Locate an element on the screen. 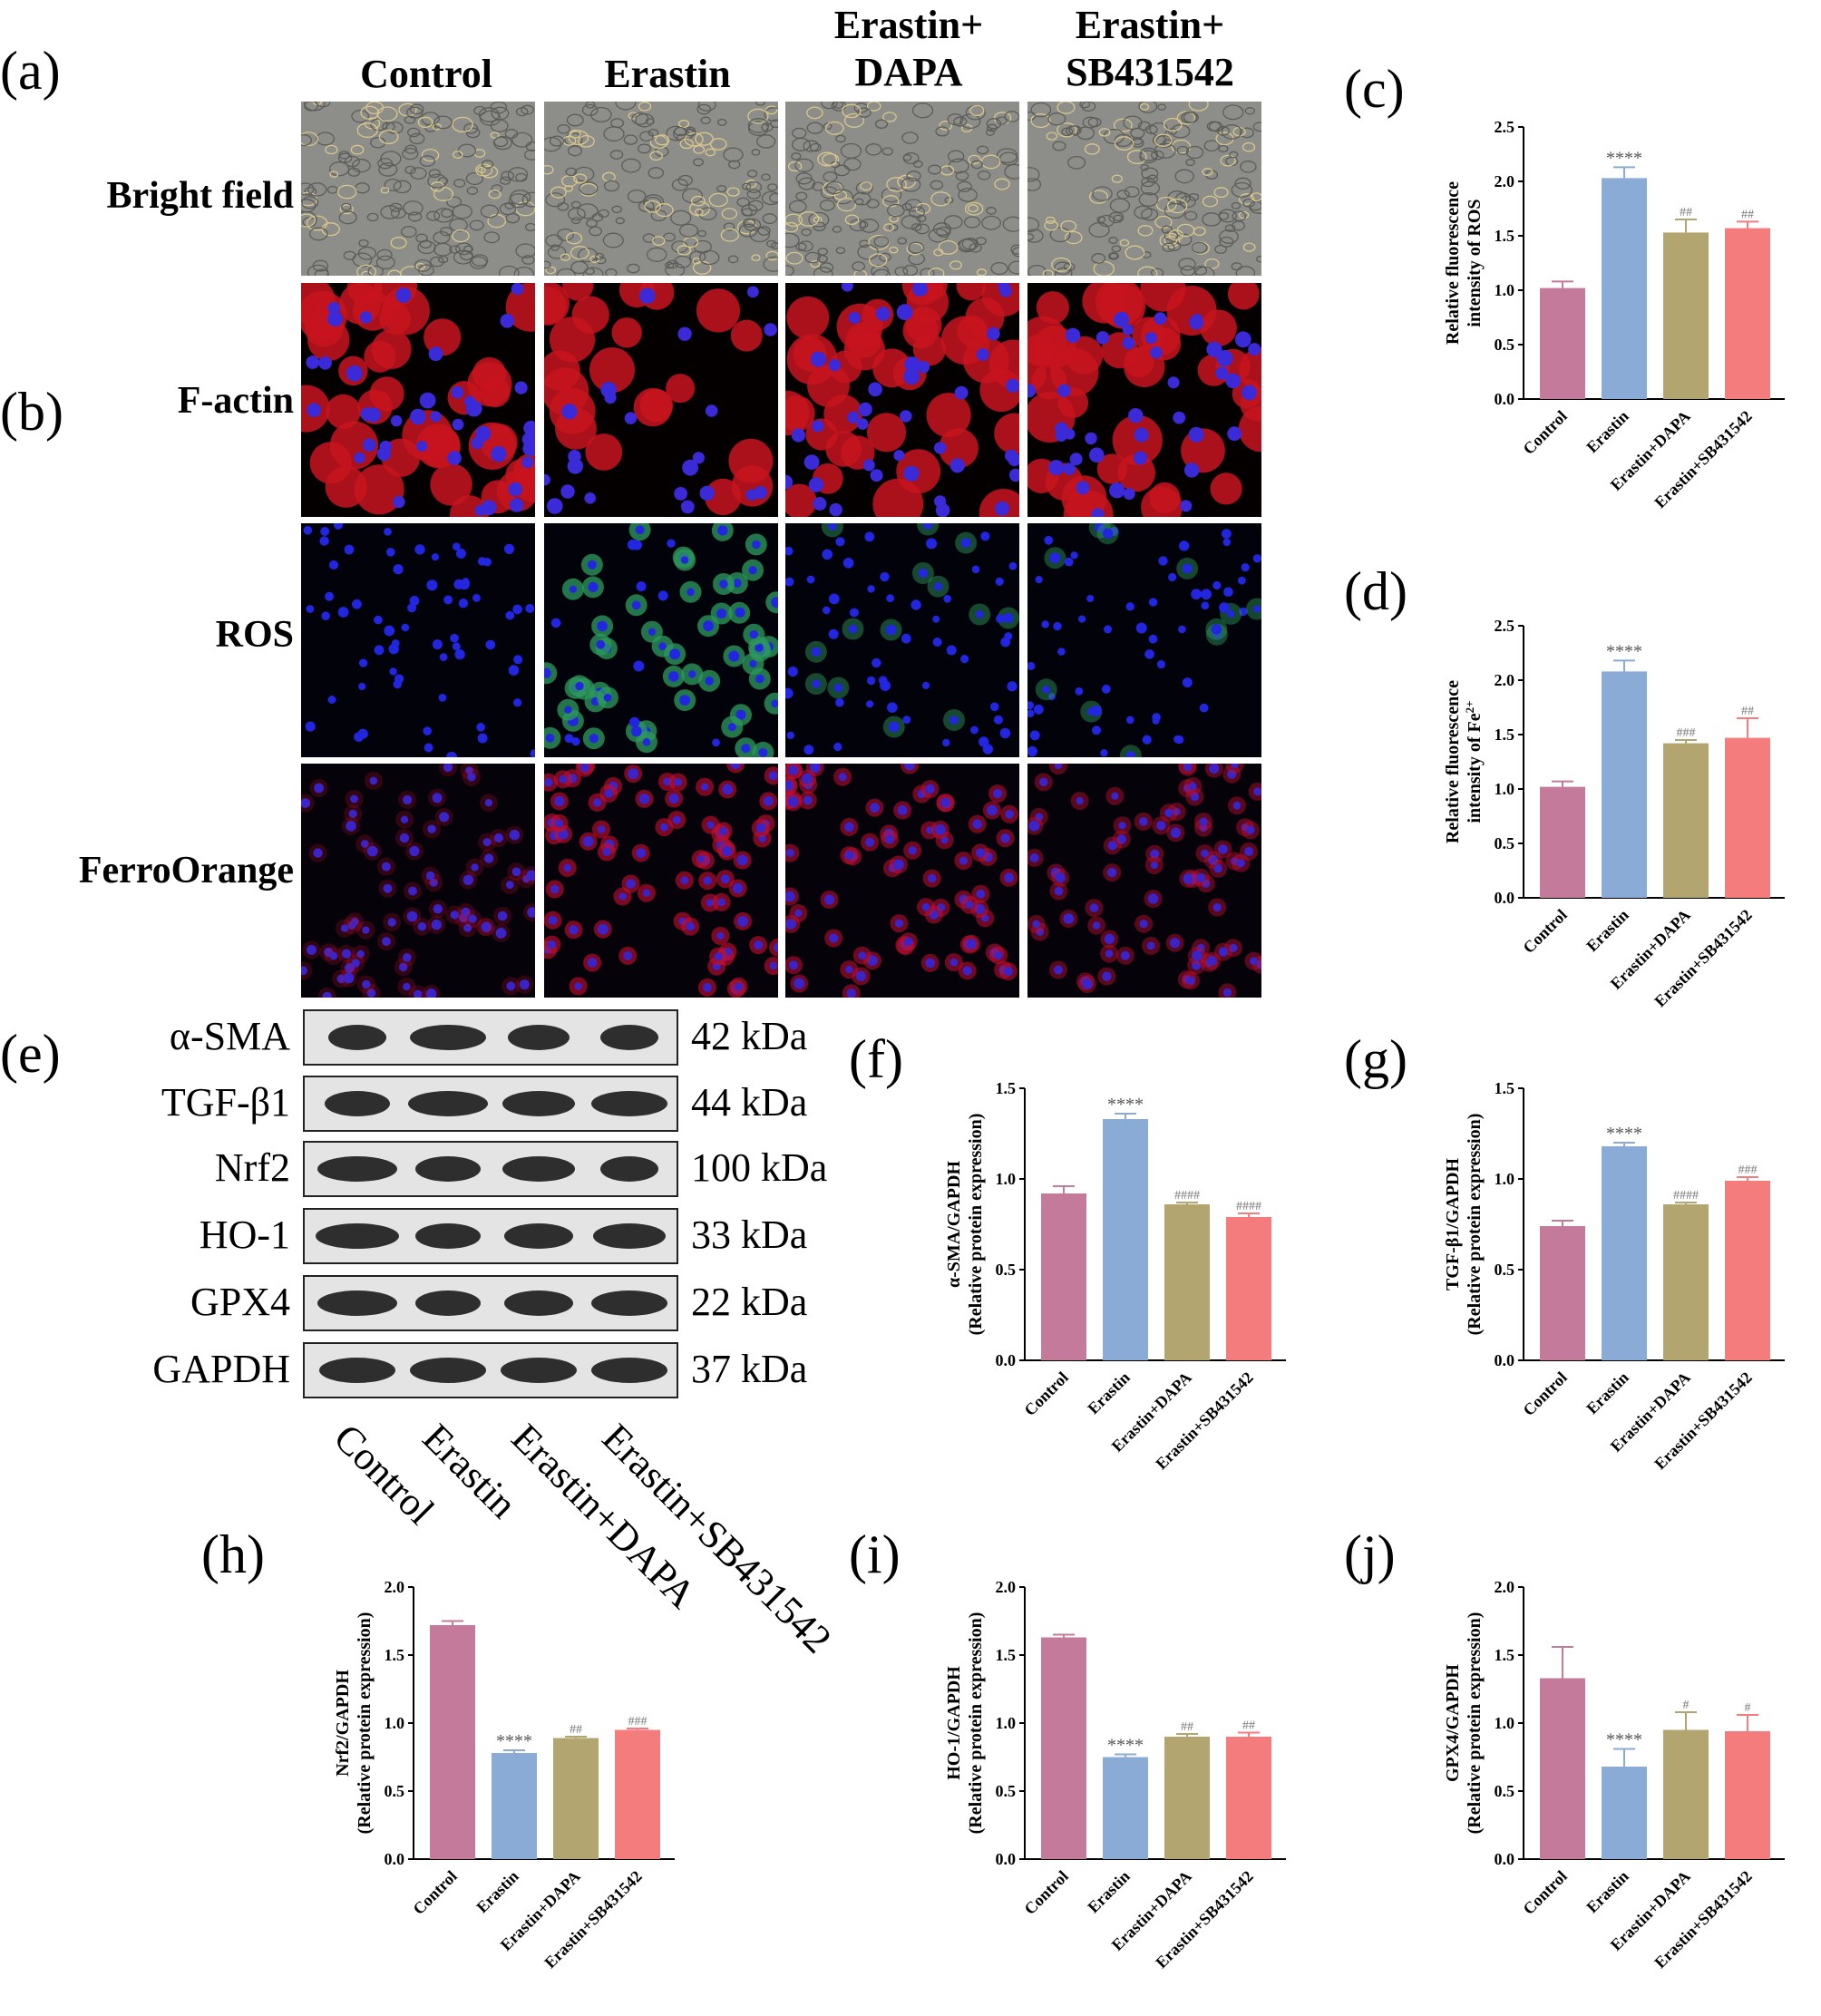 The image size is (1821, 2016). micrograph-f-actin-control is located at coordinates (418, 400).